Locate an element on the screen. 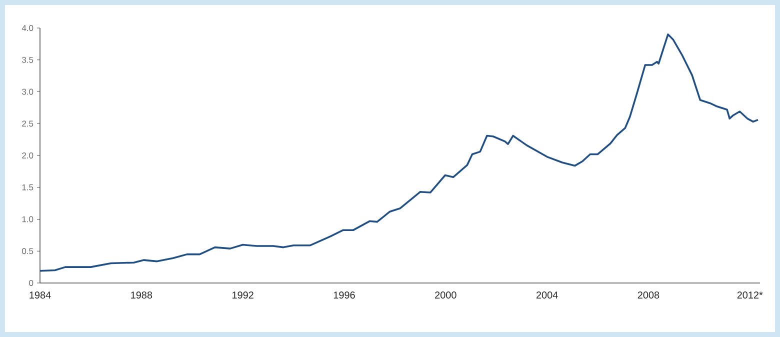 Image resolution: width=780 pixels, height=337 pixels. y-tick-label: 0 is located at coordinates (31, 283).